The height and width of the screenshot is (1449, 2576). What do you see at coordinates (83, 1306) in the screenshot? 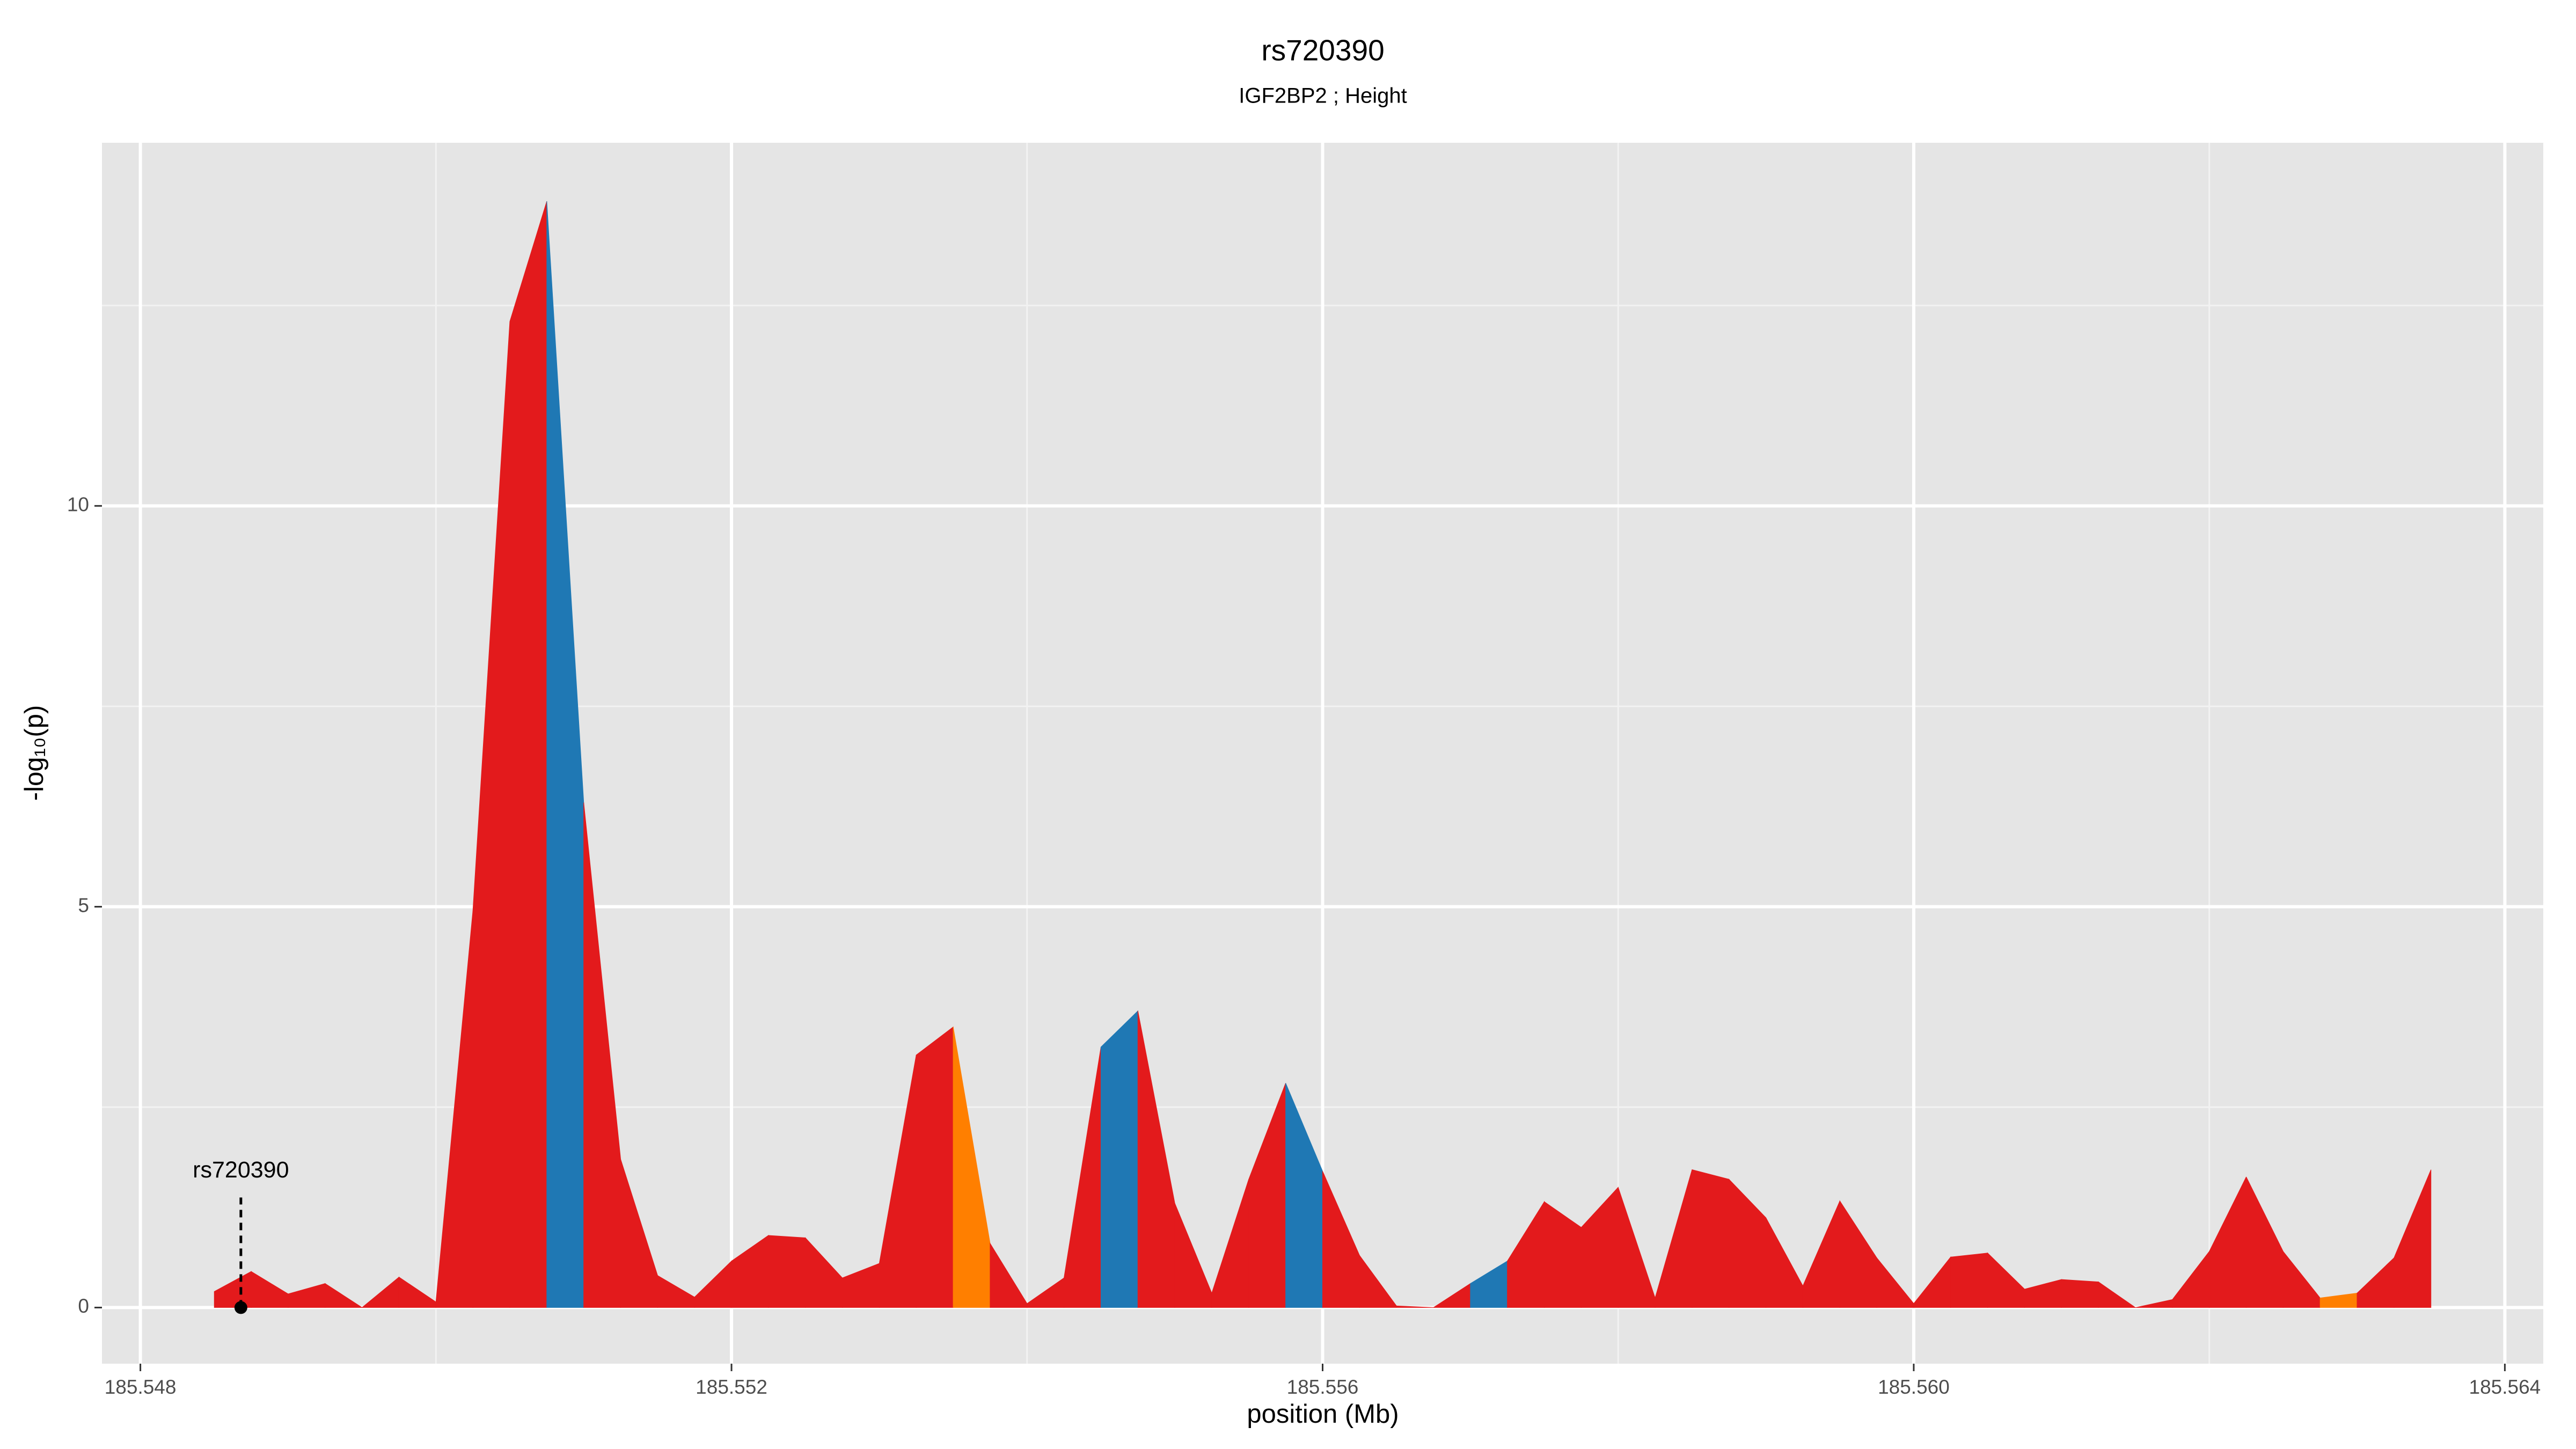
I see `y-tick-label: 0` at bounding box center [83, 1306].